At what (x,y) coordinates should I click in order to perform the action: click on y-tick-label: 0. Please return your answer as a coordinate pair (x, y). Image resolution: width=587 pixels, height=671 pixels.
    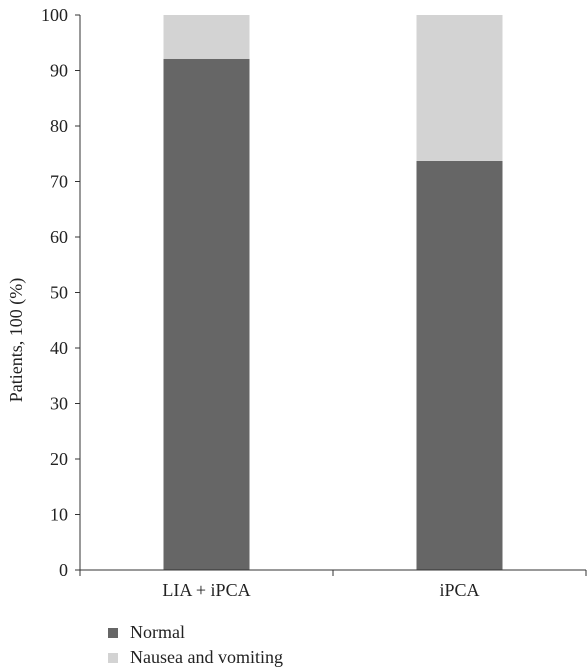
    Looking at the image, I should click on (63, 570).